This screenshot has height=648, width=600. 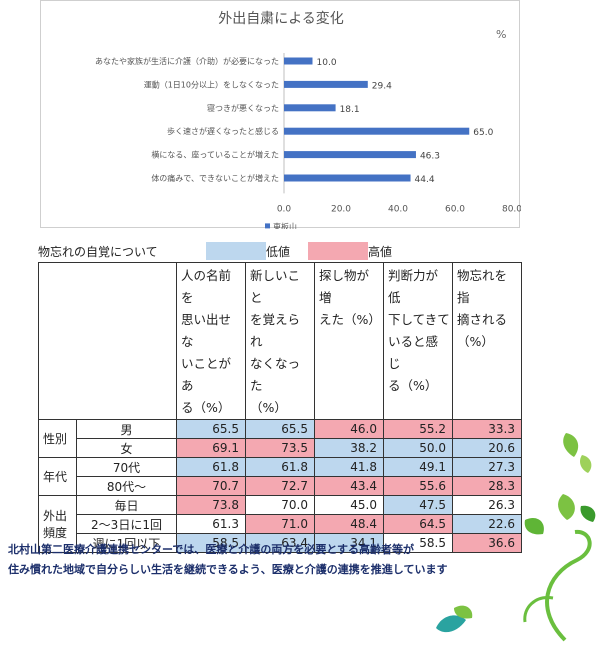 I want to click on value-cell: 41.8, so click(x=349, y=467).